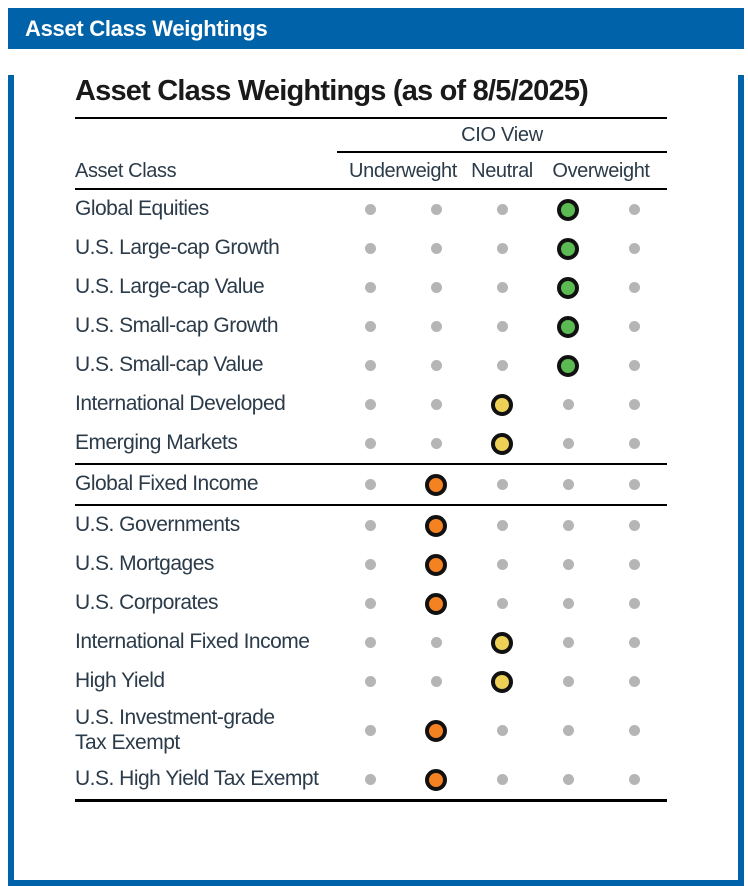 The height and width of the screenshot is (886, 748). I want to click on table-row: High Yield, so click(371, 681).